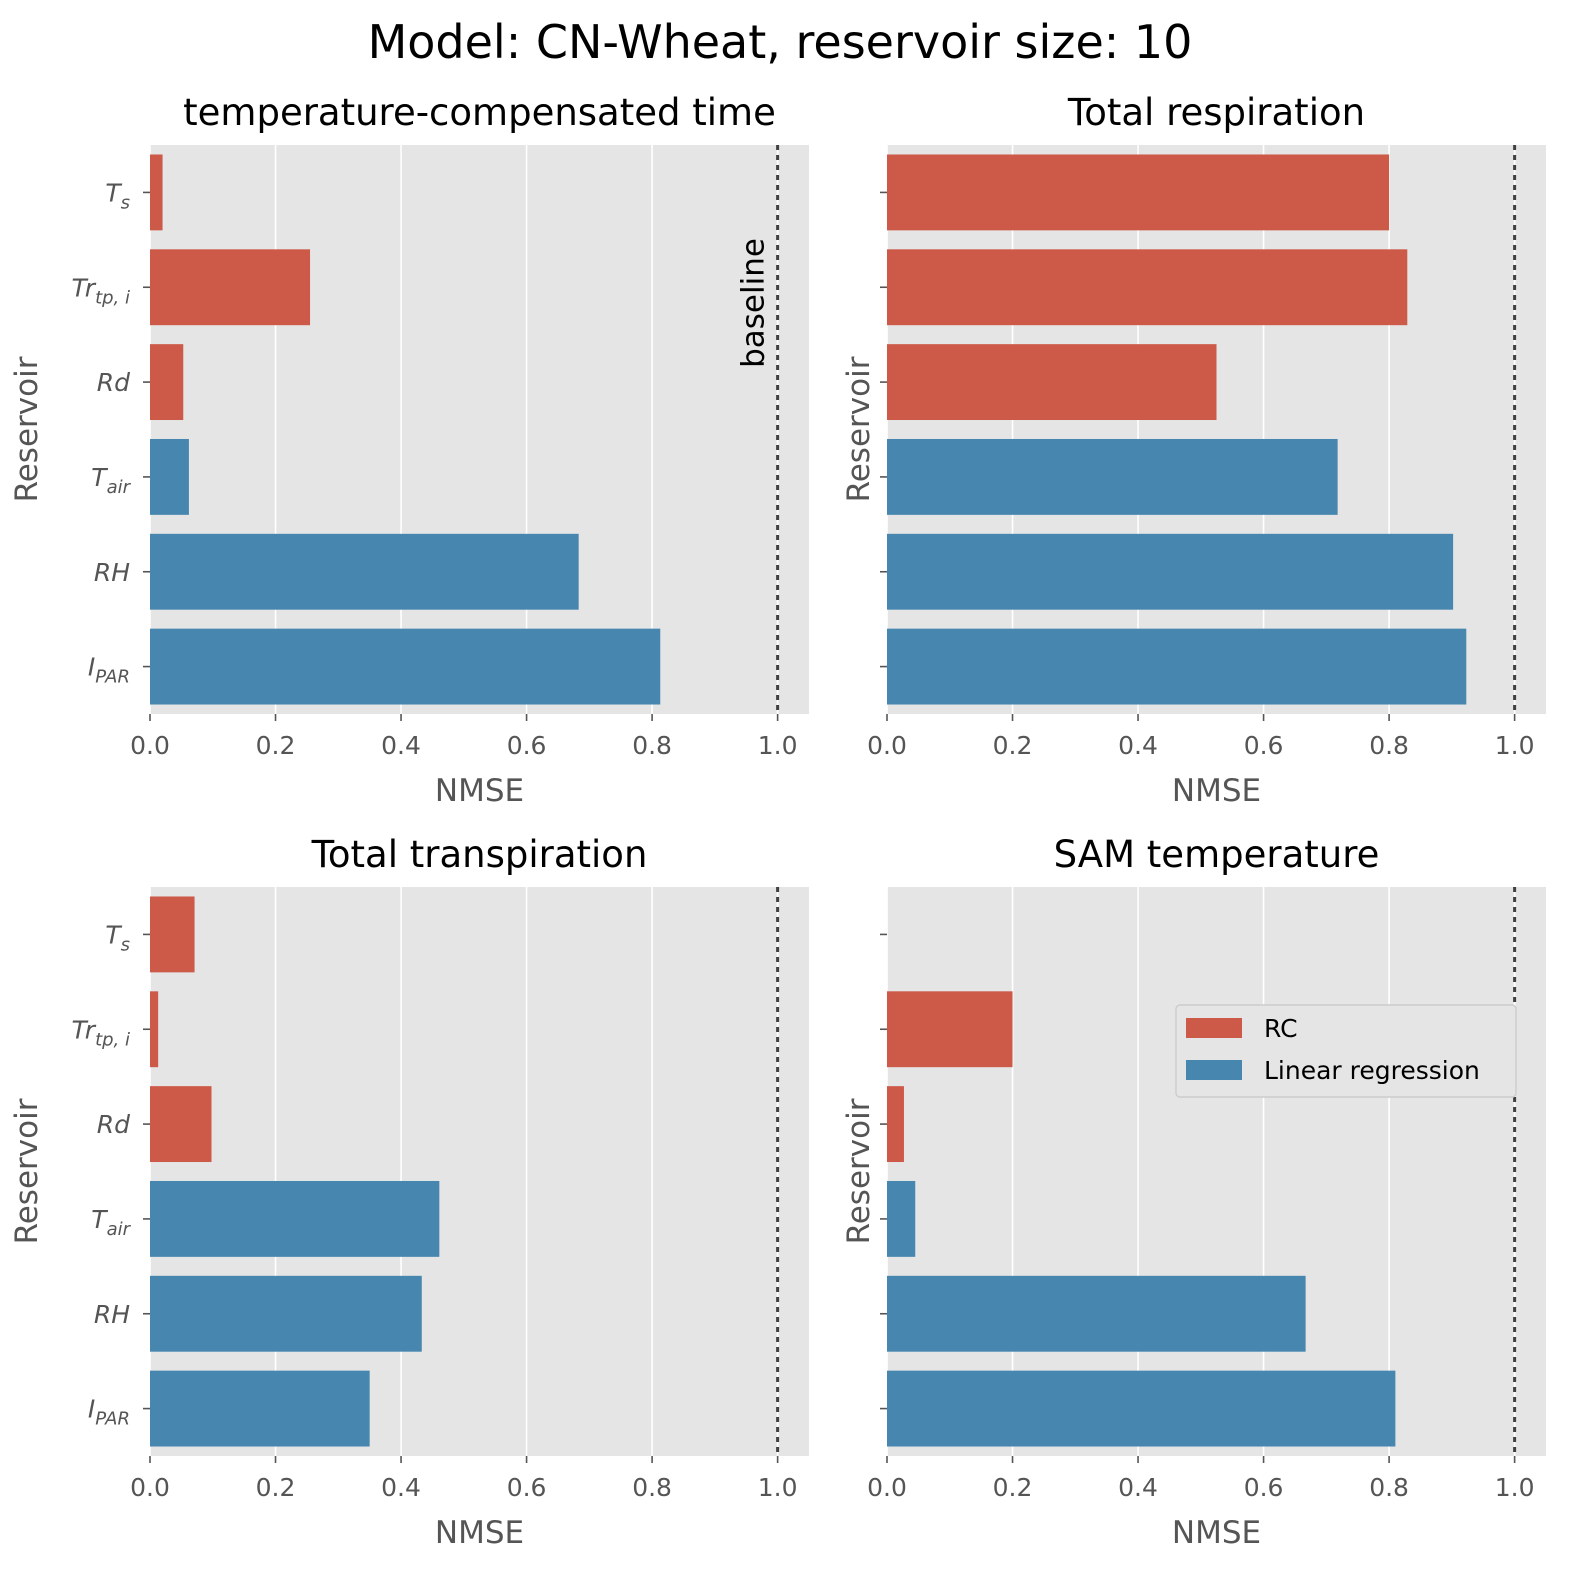  I want to click on legend: RC Linear regression, so click(1346, 1051).